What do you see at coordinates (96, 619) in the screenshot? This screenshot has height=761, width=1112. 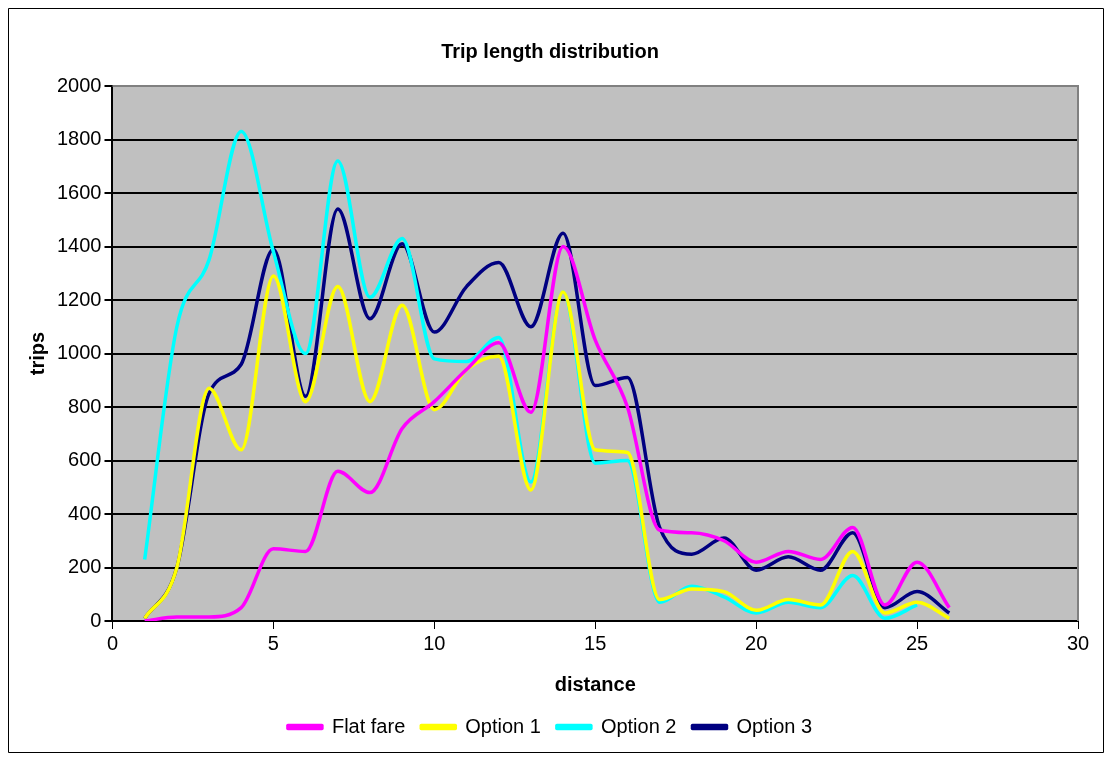 I see `y-tick-label: 0` at bounding box center [96, 619].